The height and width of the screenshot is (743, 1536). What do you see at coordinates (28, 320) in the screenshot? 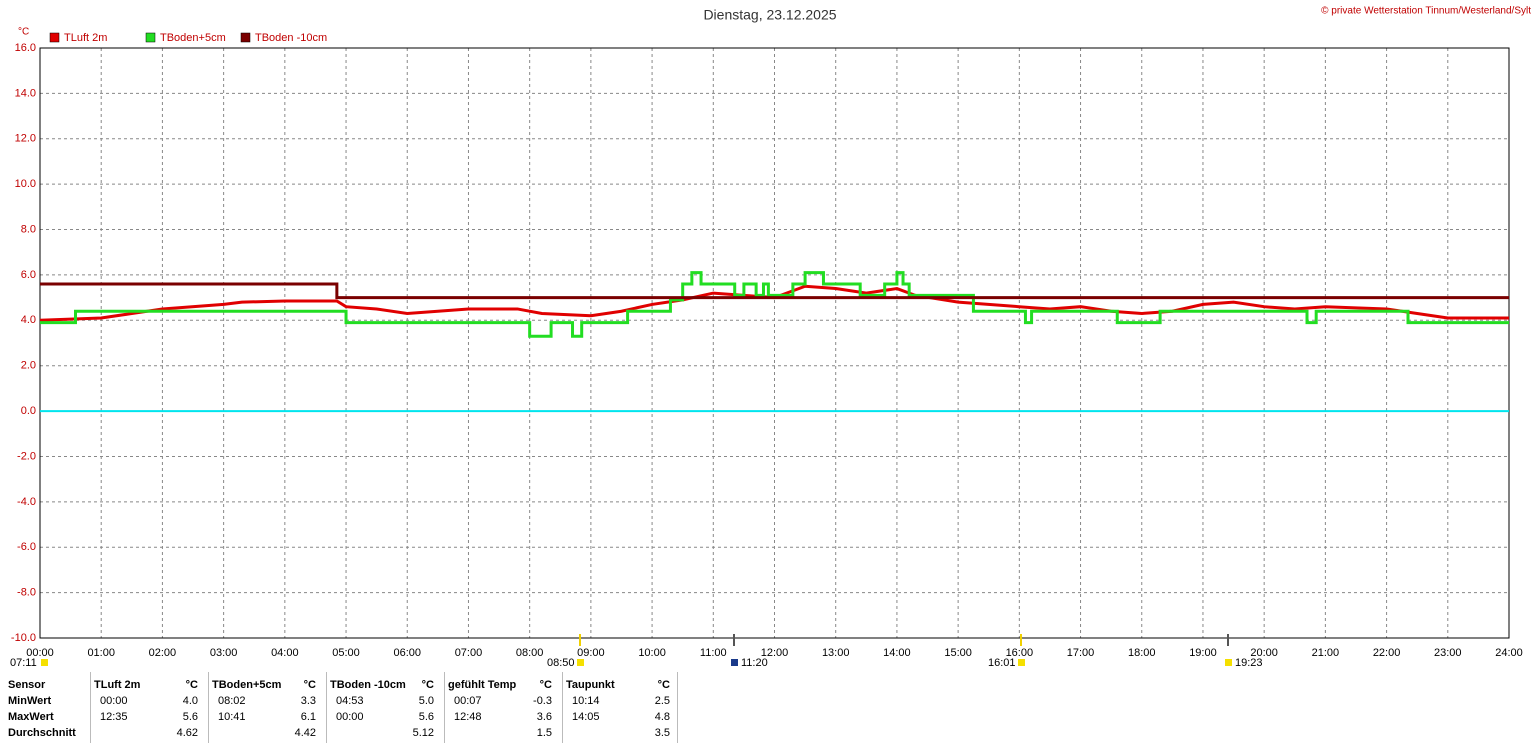
I see `y-tick-label: 4.0` at bounding box center [28, 320].